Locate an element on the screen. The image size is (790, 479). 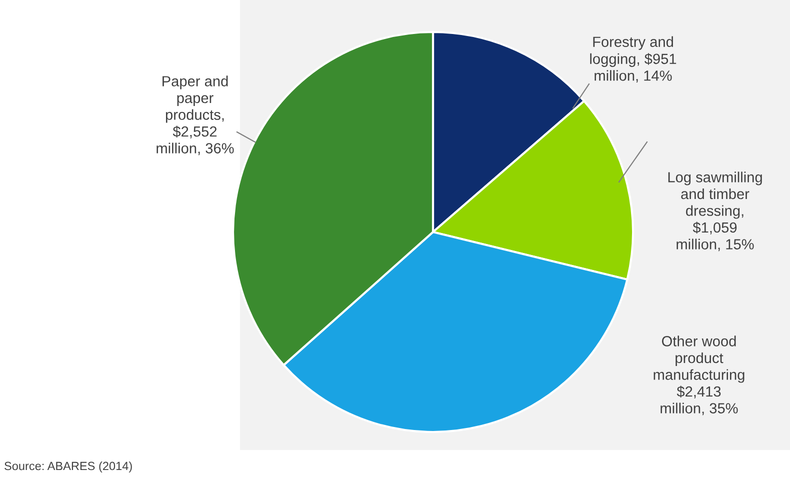
slice-label: Other wood product manufacturing is located at coordinates (699, 359).